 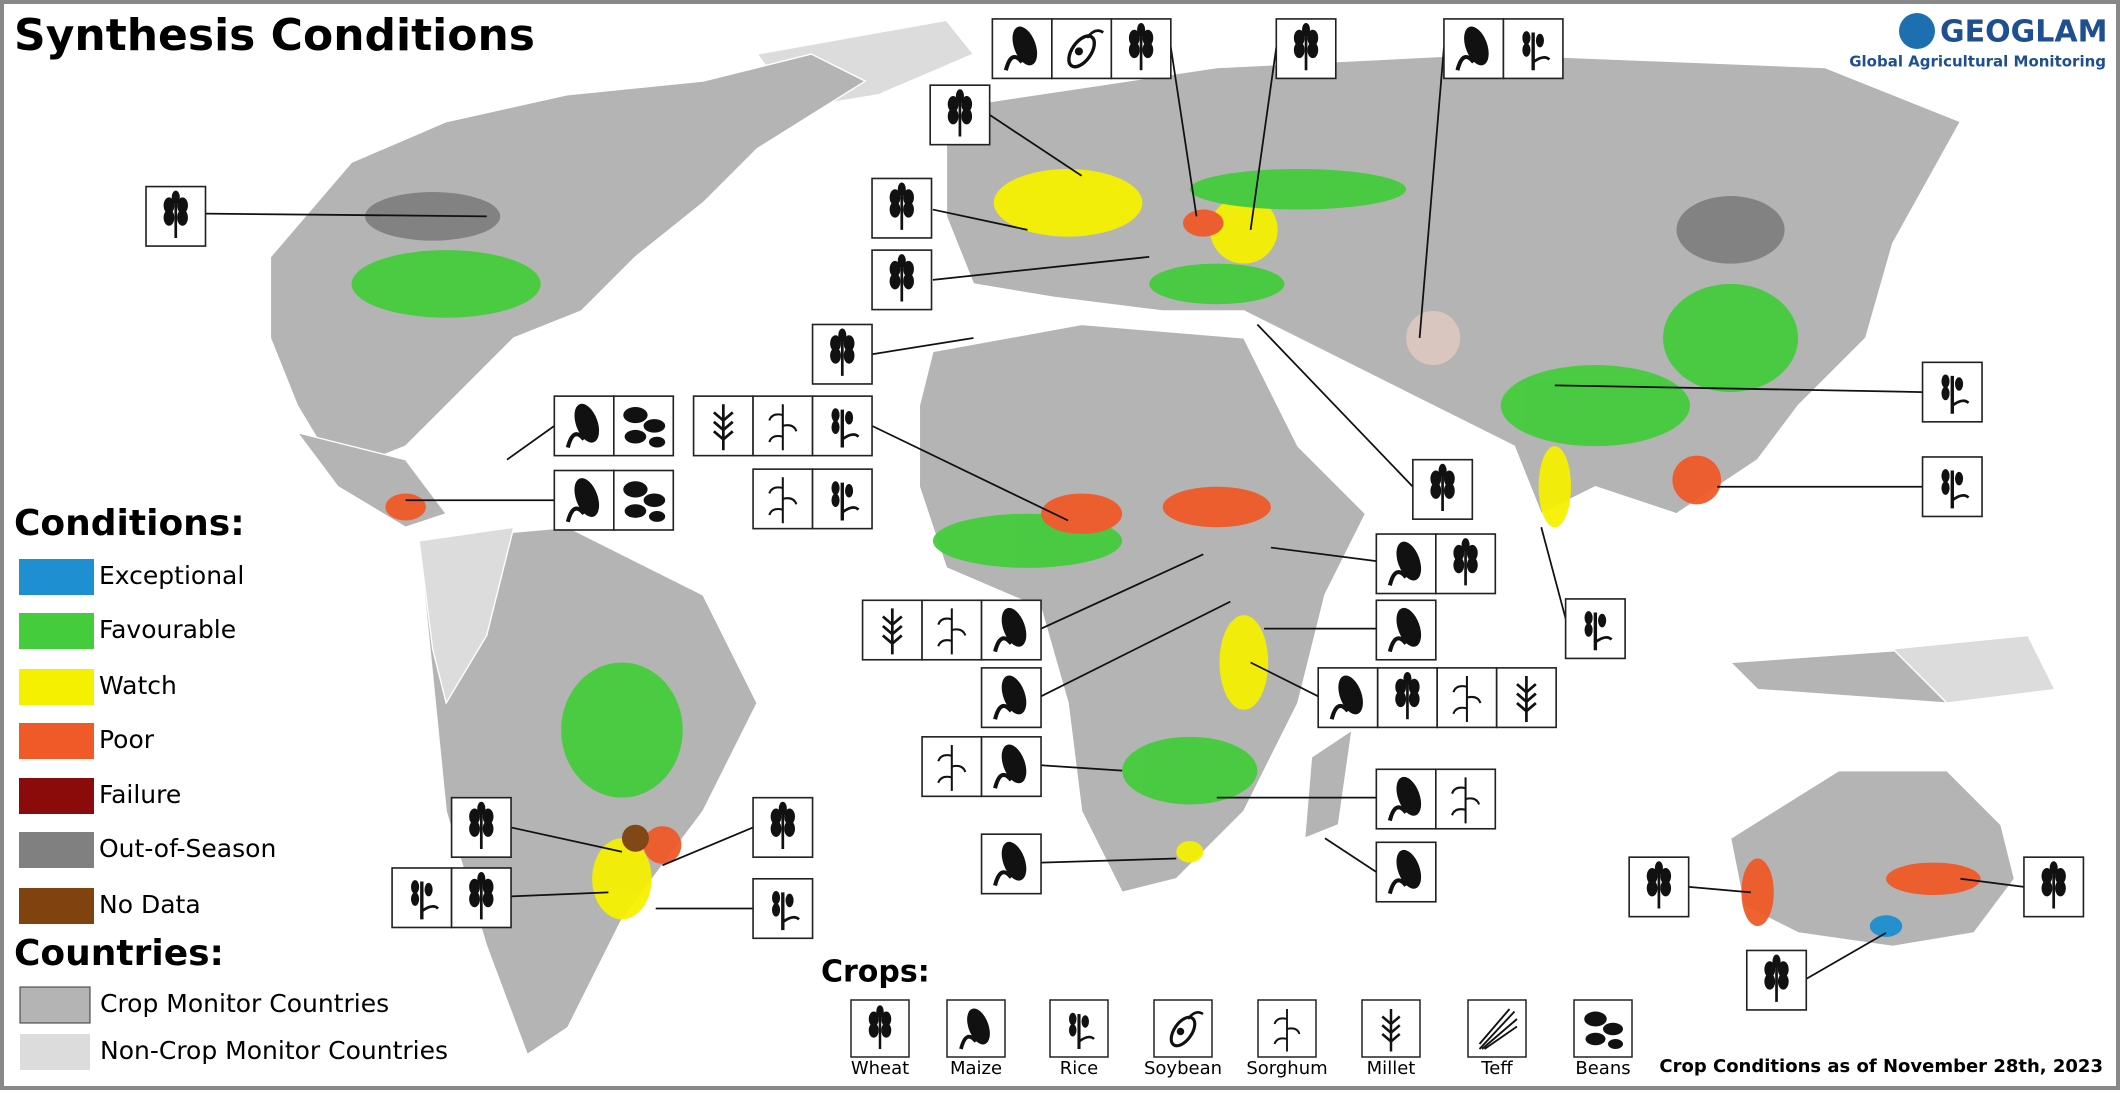 I want to click on crop-label: Rice, so click(x=1079, y=1068).